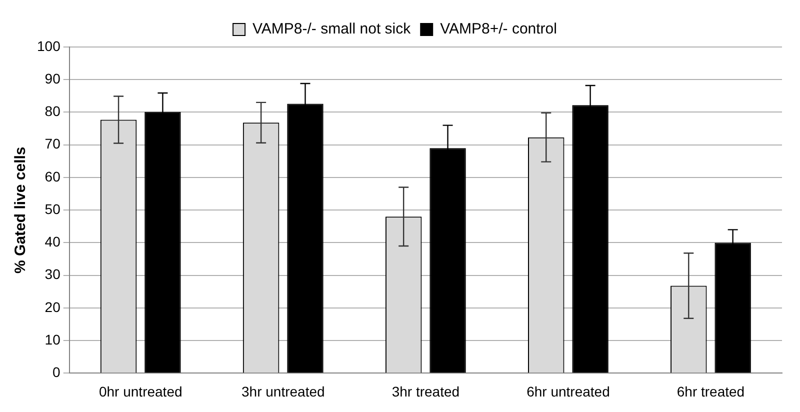 This screenshot has width=800, height=412. Describe the element at coordinates (710, 391) in the screenshot. I see `x-tick-label: 6hr treated` at that location.